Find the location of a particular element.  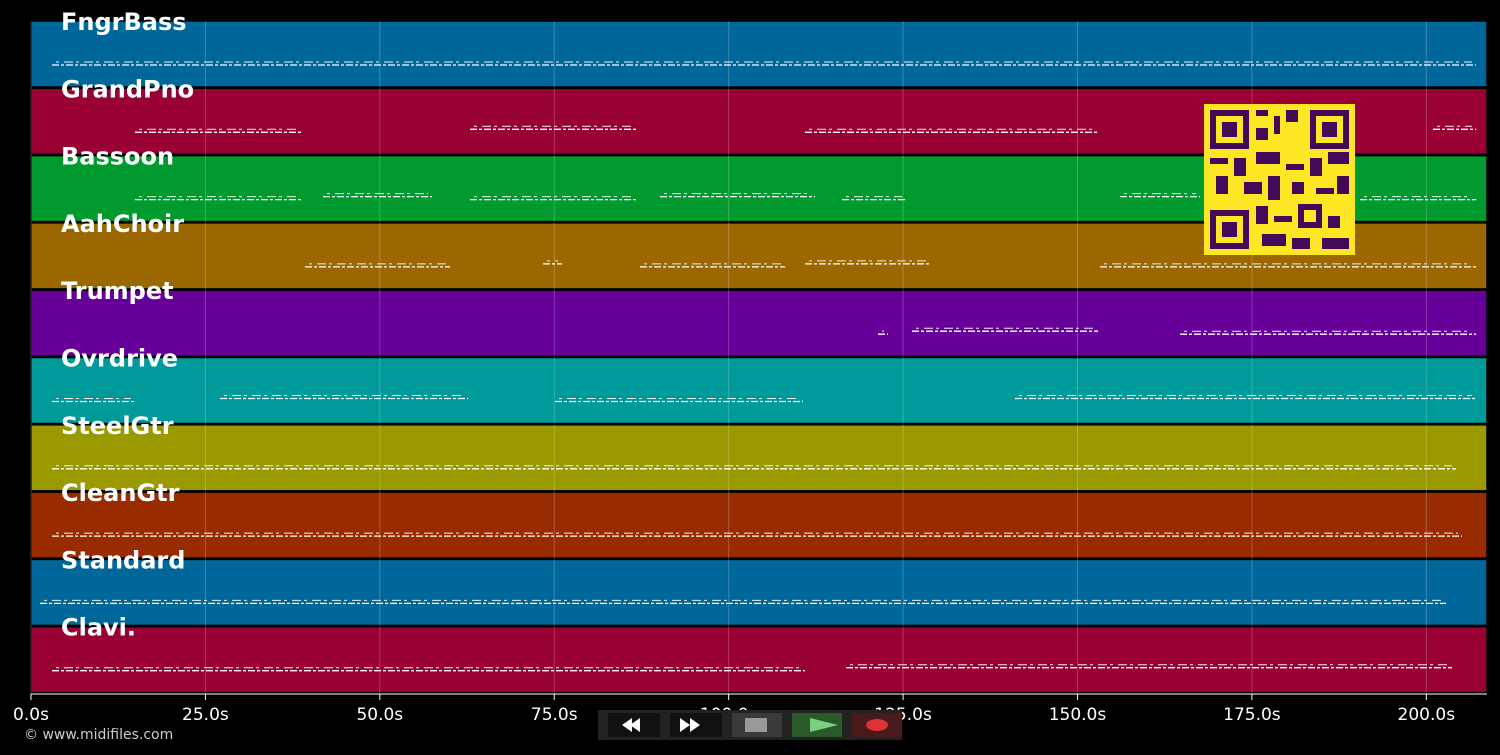

tick-label: 200.0s is located at coordinates (1427, 715).